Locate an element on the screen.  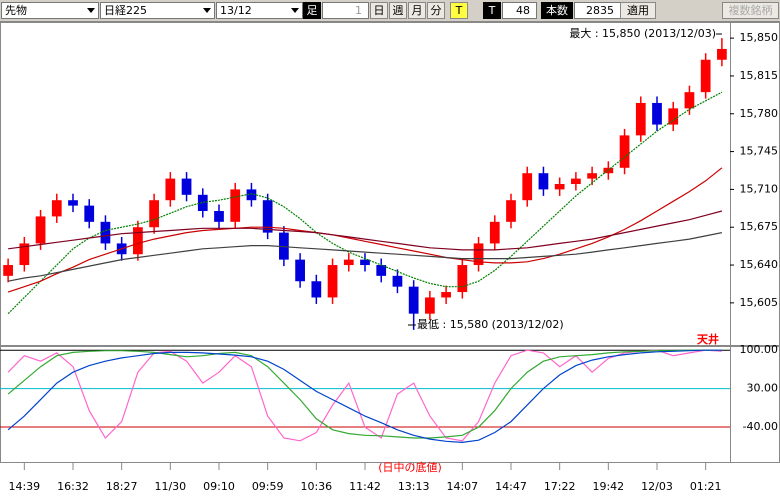
contract-select: 13/12 is located at coordinates (259, 10).